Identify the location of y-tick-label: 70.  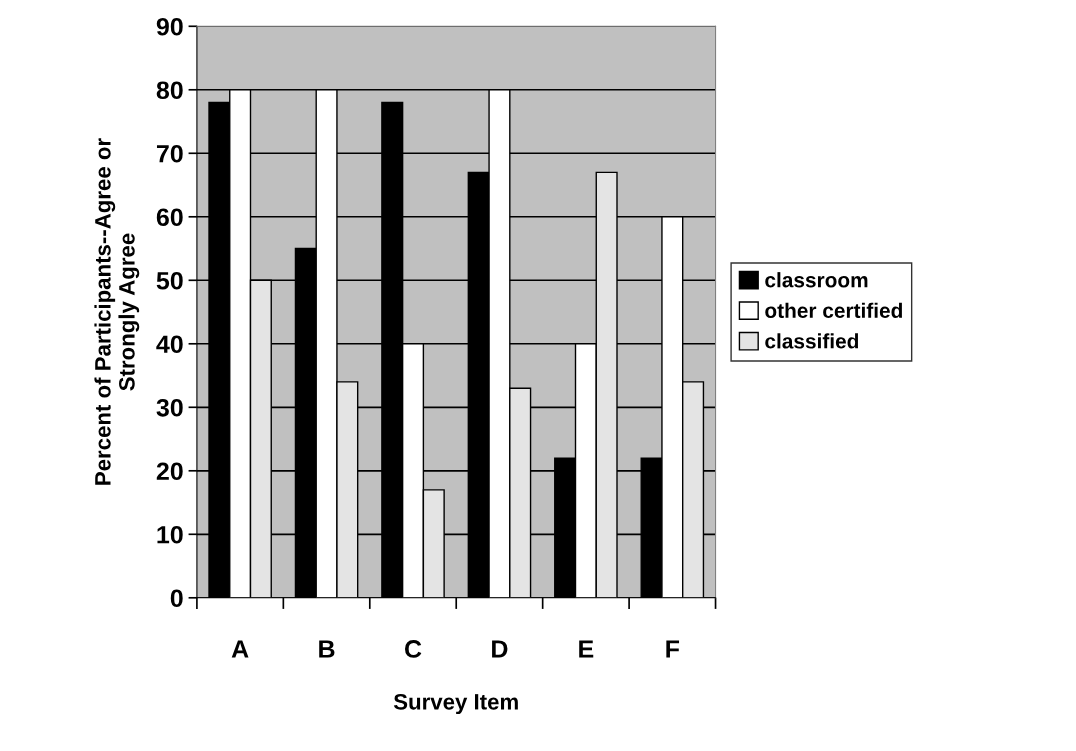
(169, 153).